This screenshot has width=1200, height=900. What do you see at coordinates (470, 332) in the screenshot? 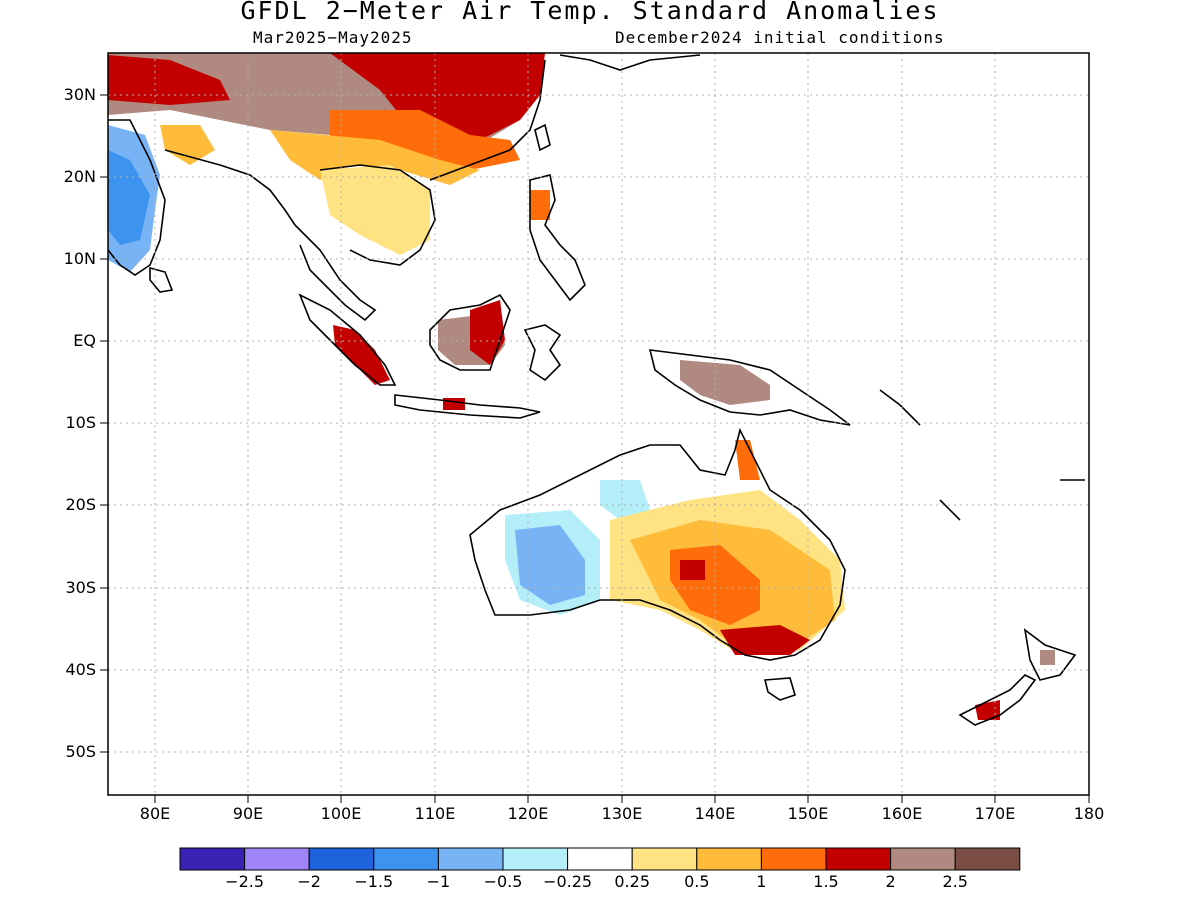
I see `borneo-outline` at bounding box center [470, 332].